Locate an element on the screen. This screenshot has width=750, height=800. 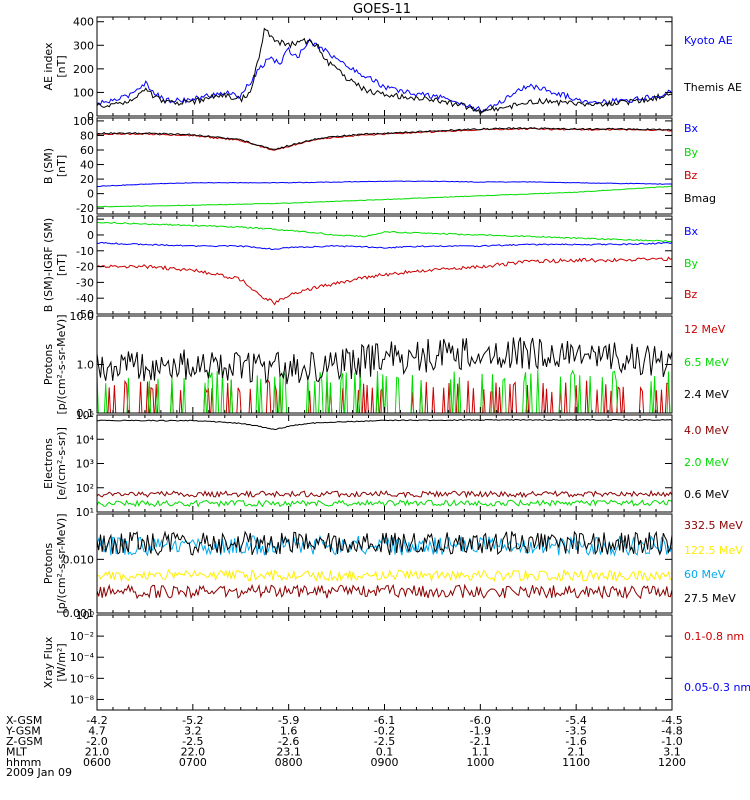
ephem-value: -1.9 is located at coordinates (480, 731).